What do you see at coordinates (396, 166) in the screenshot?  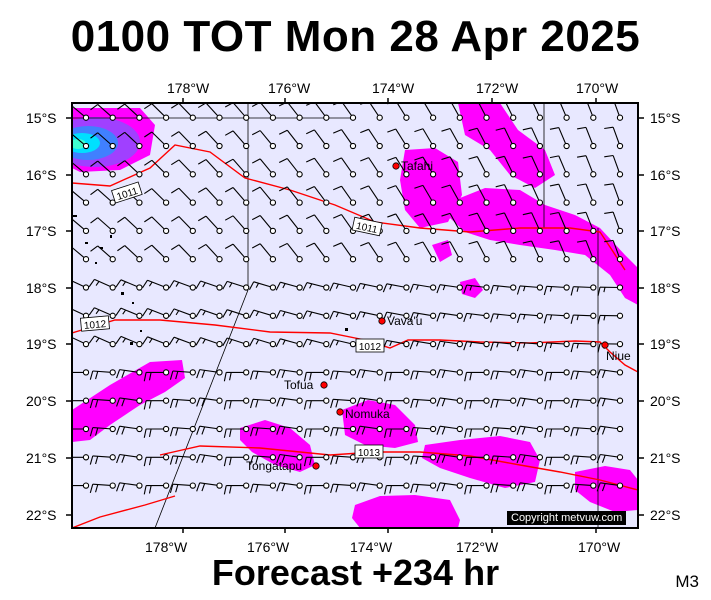 I see `place-marker-tafahi` at bounding box center [396, 166].